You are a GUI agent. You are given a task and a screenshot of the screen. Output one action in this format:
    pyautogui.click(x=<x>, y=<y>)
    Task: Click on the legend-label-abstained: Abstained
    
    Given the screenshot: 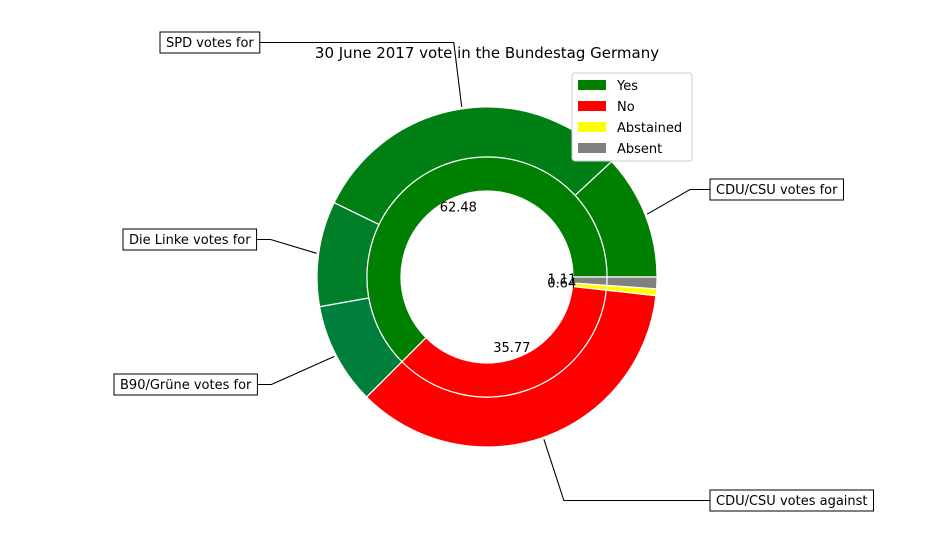 What is the action you would take?
    pyautogui.click(x=649, y=128)
    